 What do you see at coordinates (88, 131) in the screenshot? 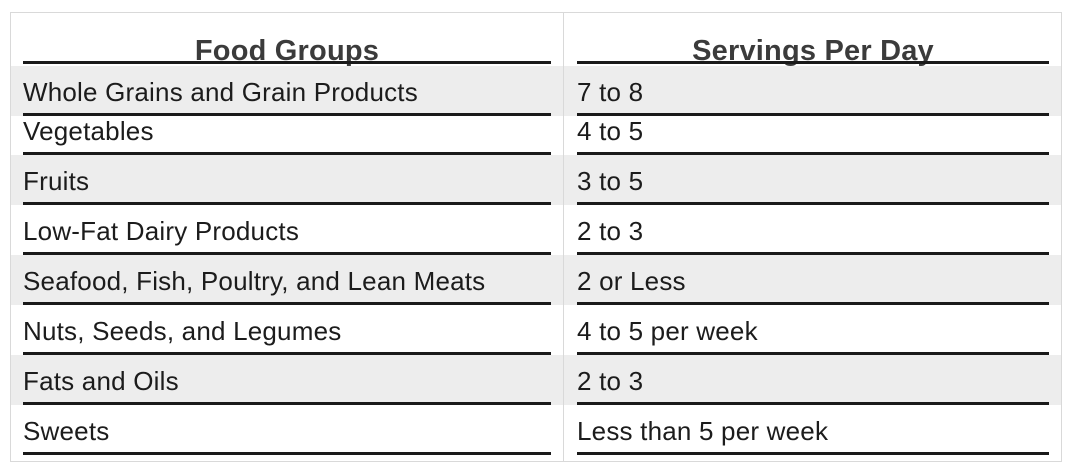
I see `food-group-text: Vegetables` at bounding box center [88, 131].